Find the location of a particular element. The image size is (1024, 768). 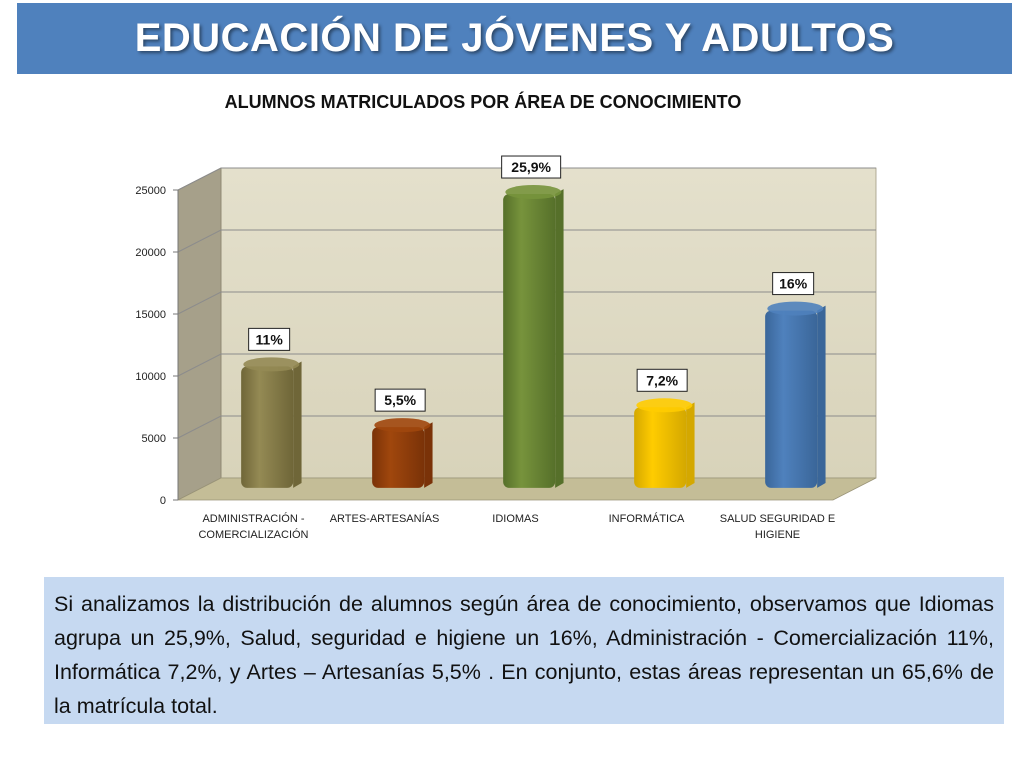

side-wall is located at coordinates (199, 334).